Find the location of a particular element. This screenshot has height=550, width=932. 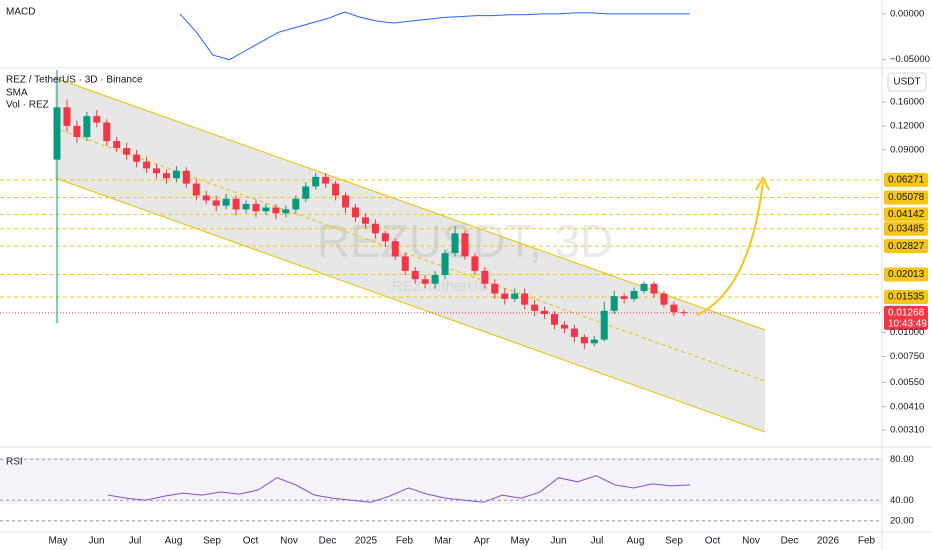

y-tick-label: 0.00310 is located at coordinates (907, 430).